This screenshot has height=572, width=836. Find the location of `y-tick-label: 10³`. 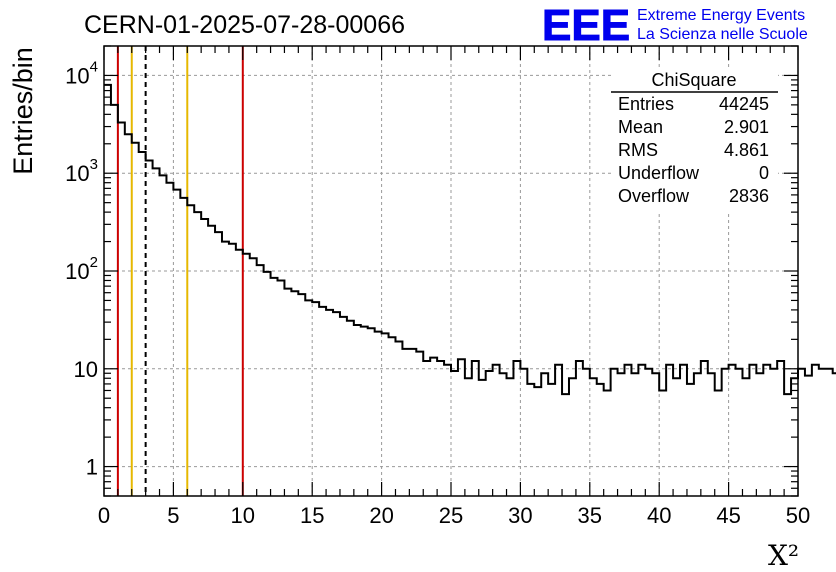

y-tick-label: 10³ is located at coordinates (81, 171).